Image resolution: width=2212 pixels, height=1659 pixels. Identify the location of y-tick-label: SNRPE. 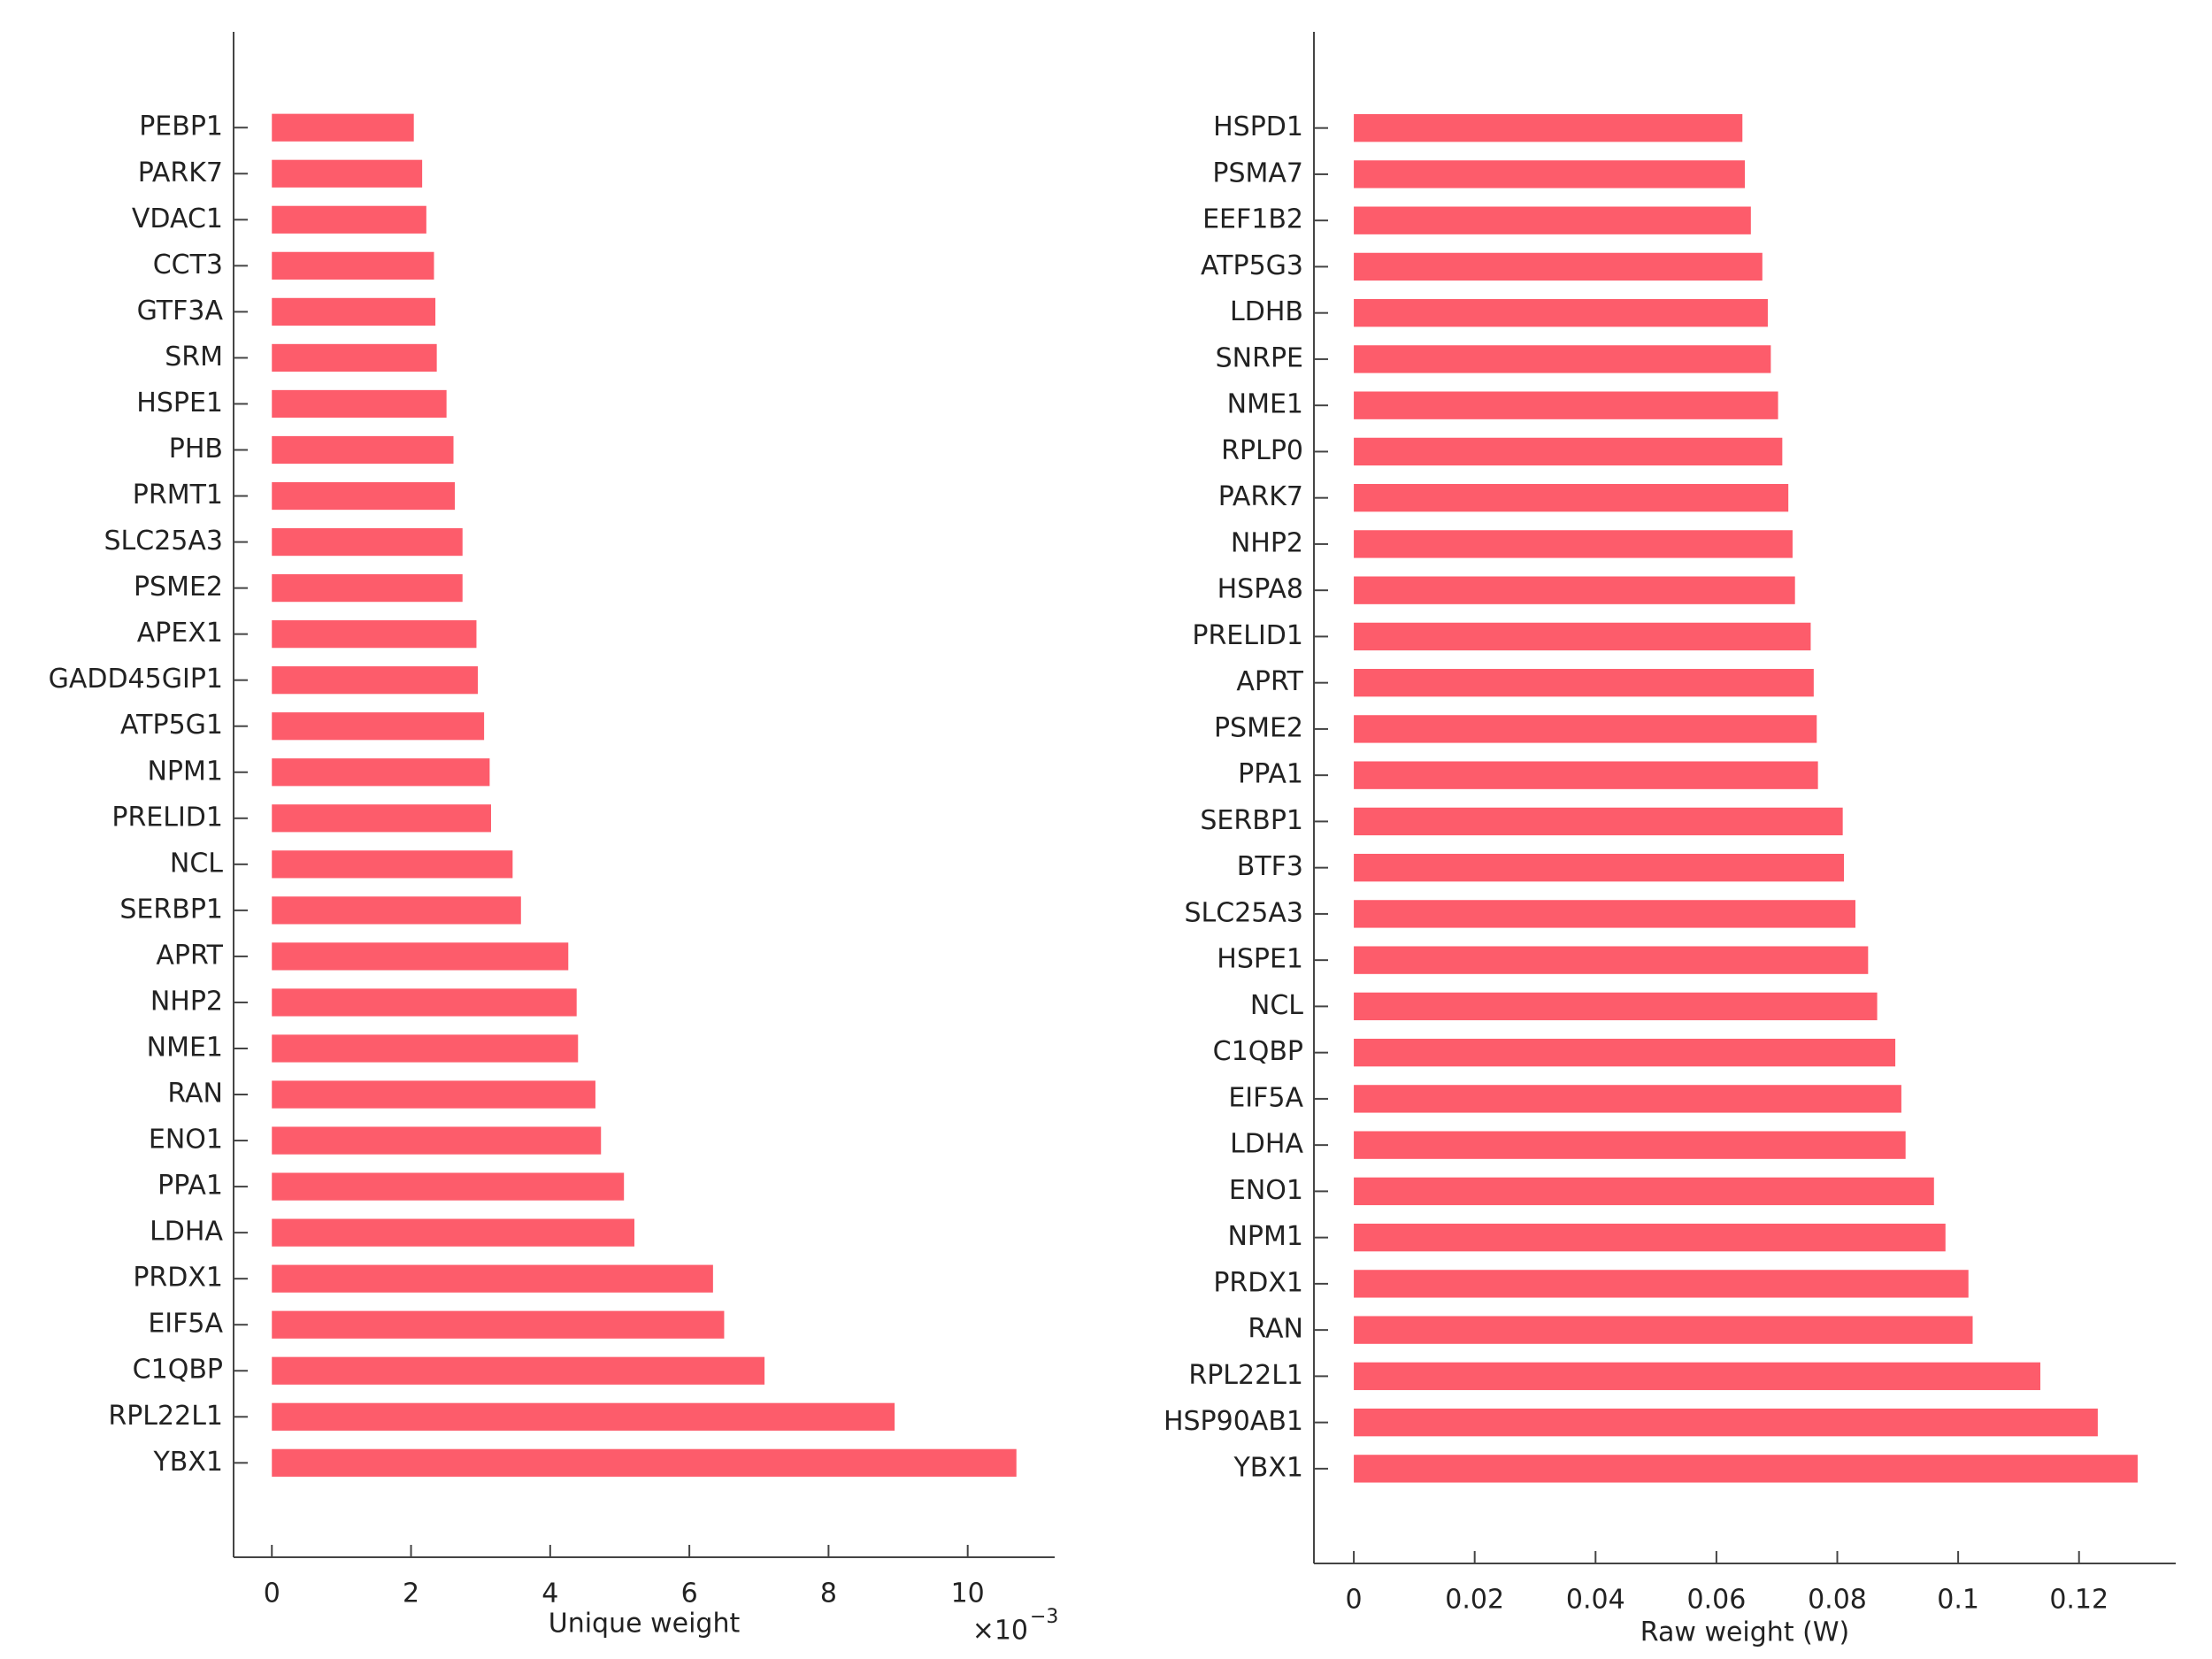
(1259, 358).